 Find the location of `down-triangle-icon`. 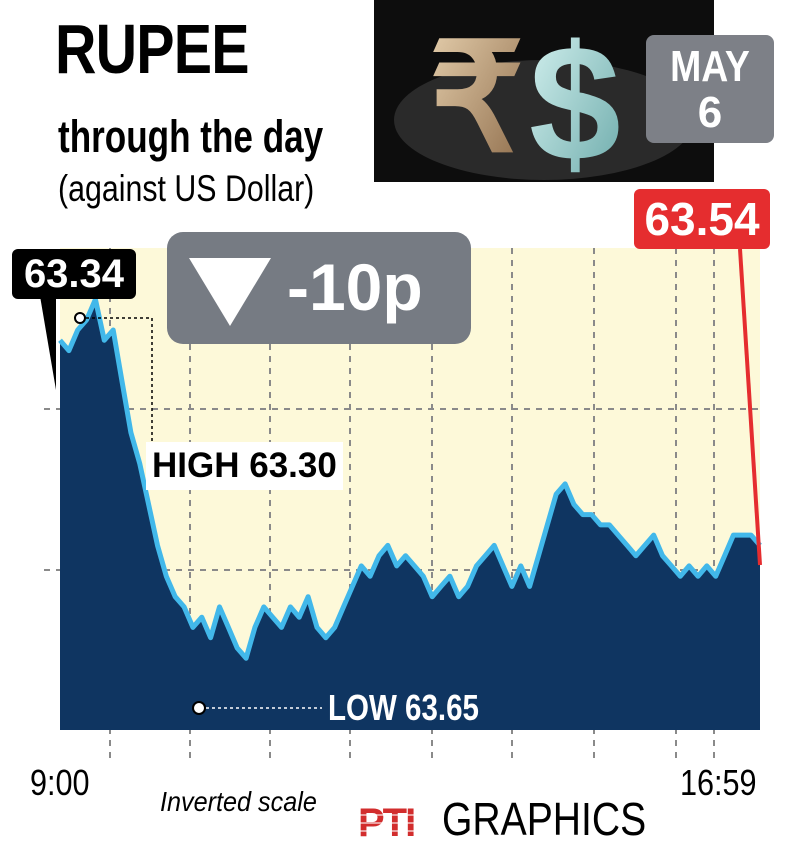

down-triangle-icon is located at coordinates (230, 292).